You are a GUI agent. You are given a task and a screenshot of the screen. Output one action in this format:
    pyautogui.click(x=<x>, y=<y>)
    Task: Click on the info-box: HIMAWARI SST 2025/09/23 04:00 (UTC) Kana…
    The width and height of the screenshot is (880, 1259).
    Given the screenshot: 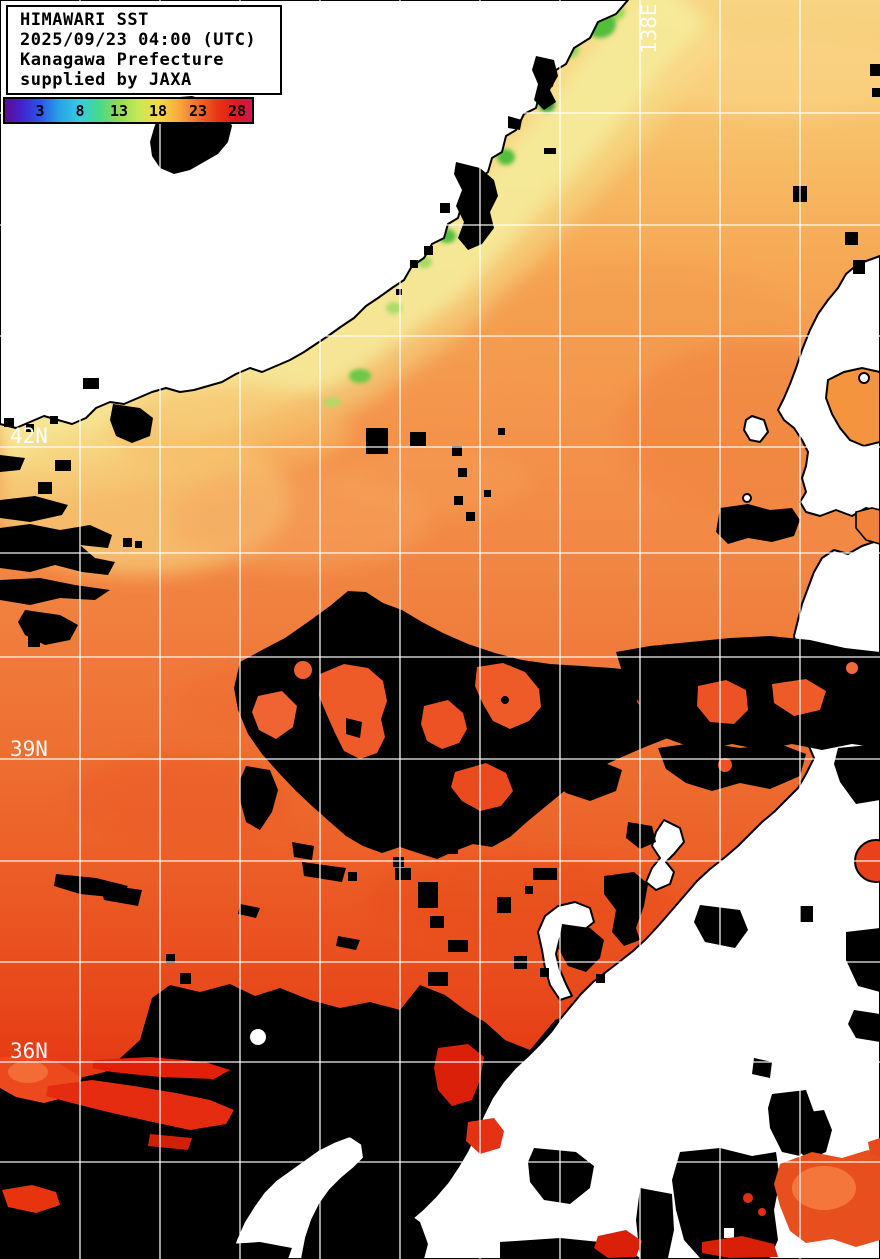 What is the action you would take?
    pyautogui.click(x=144, y=50)
    